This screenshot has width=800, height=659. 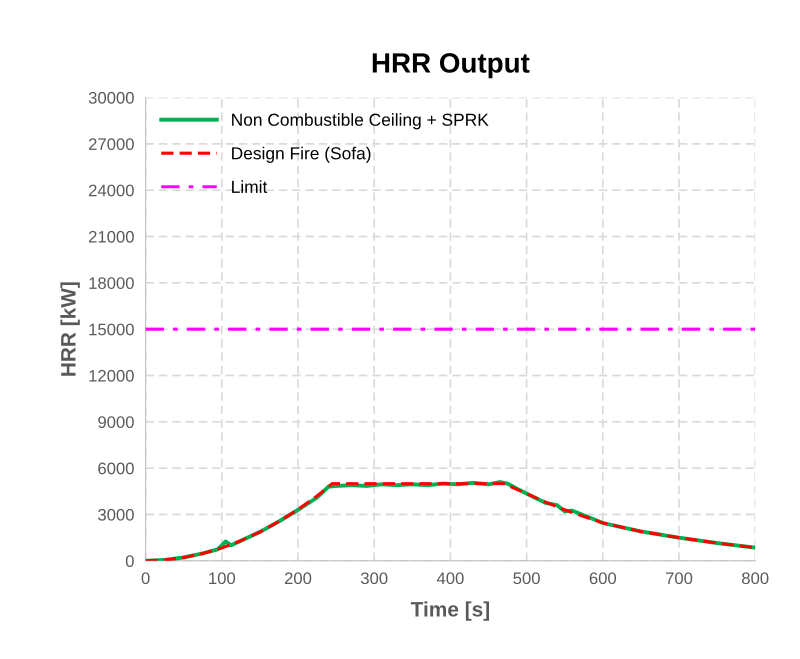 What do you see at coordinates (111, 283) in the screenshot?
I see `y-tick-label: 18000` at bounding box center [111, 283].